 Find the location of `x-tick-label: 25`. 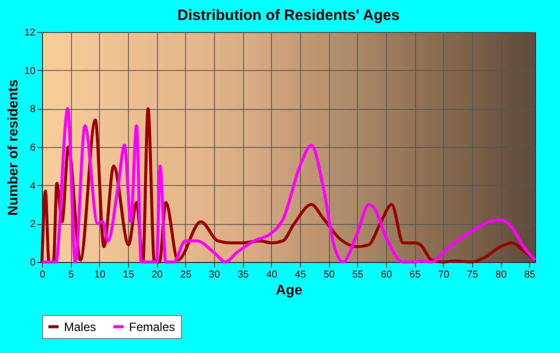

x-tick-label: 25 is located at coordinates (186, 275).